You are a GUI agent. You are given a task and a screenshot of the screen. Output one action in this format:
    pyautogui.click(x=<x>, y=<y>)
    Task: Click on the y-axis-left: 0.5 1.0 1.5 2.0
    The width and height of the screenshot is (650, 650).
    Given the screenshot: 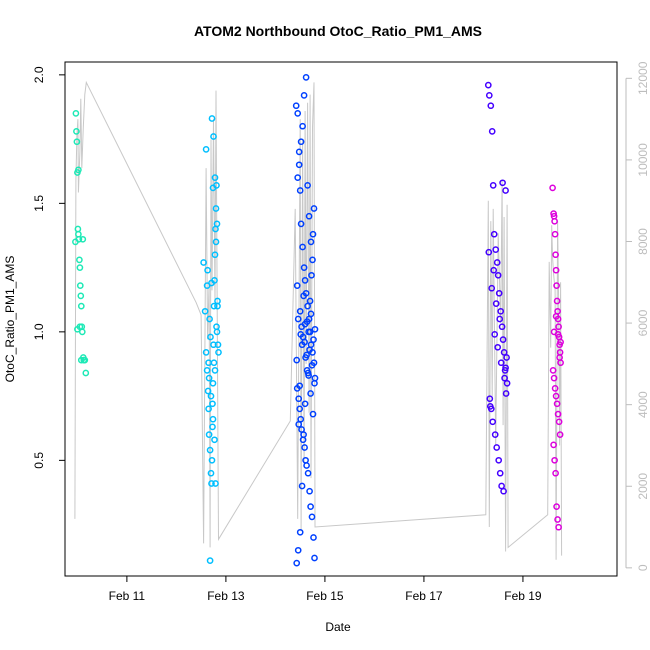 What is the action you would take?
    pyautogui.click(x=48, y=267)
    